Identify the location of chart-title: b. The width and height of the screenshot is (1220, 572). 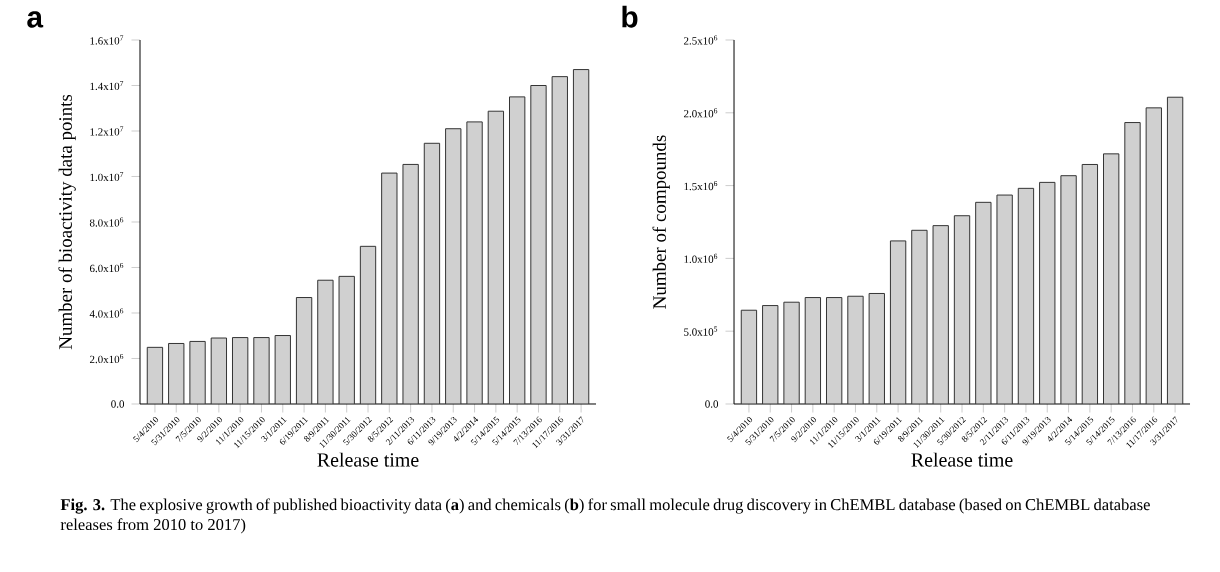
(630, 16).